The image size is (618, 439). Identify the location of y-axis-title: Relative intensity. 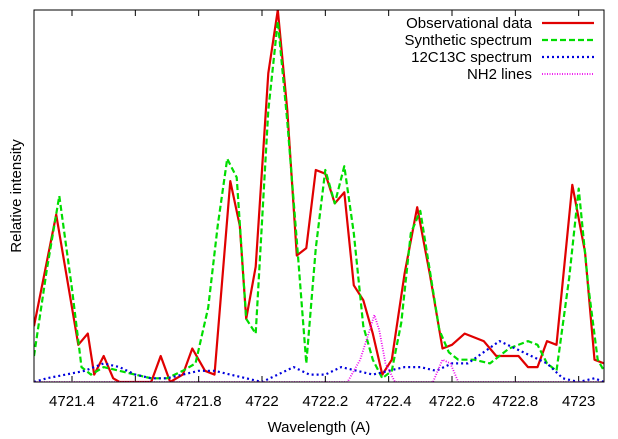
(16, 196).